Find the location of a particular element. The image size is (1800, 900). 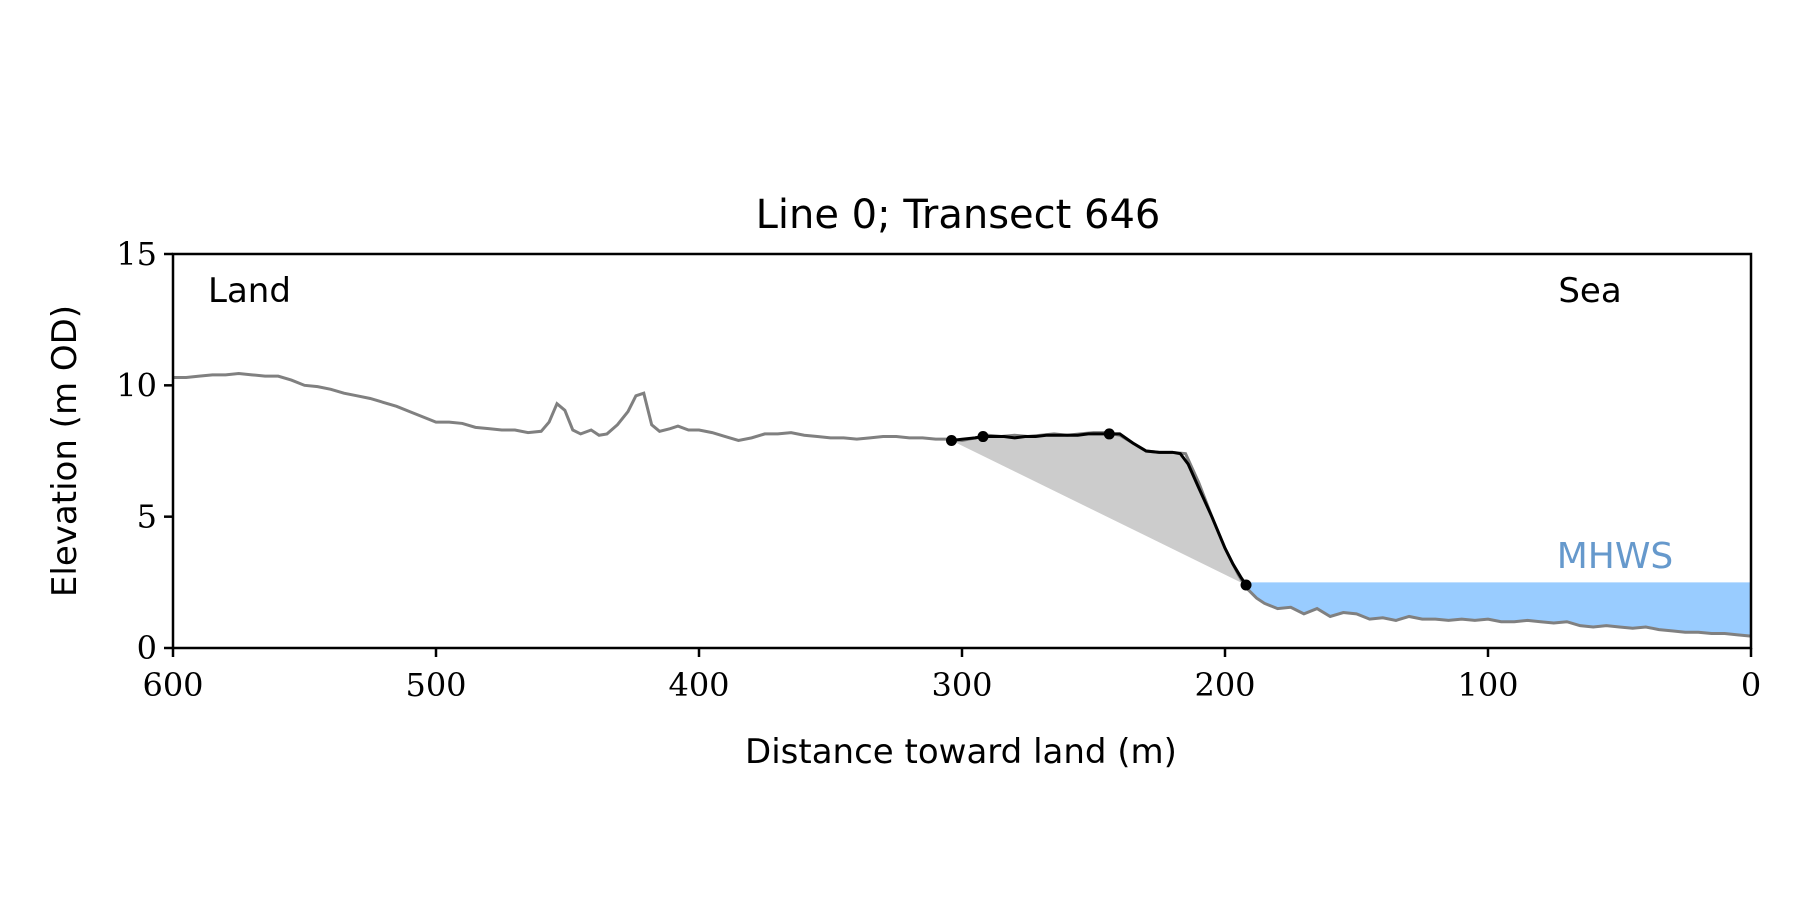

x-tick-label: 200 is located at coordinates (1224, 685).